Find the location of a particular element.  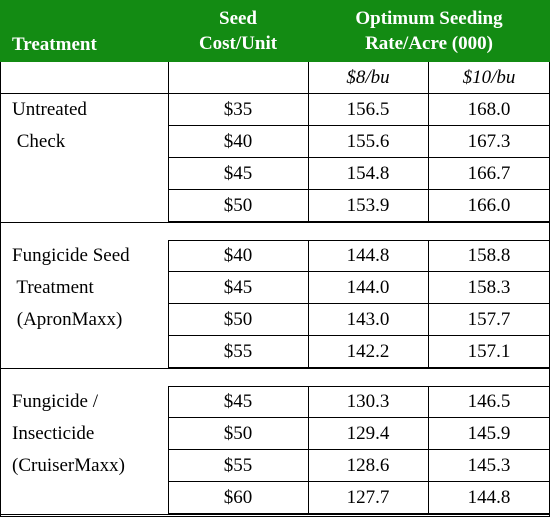

treatment-label-line: Insecticide is located at coordinates (53, 433).